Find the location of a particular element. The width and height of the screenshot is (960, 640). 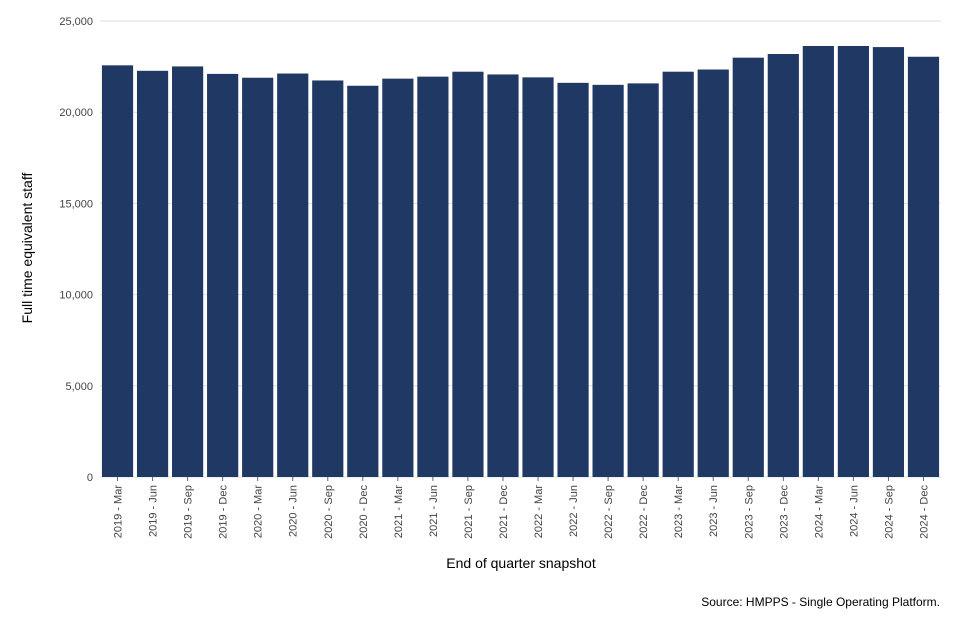

x-tick-label: 2024 - Sep is located at coordinates (889, 512).